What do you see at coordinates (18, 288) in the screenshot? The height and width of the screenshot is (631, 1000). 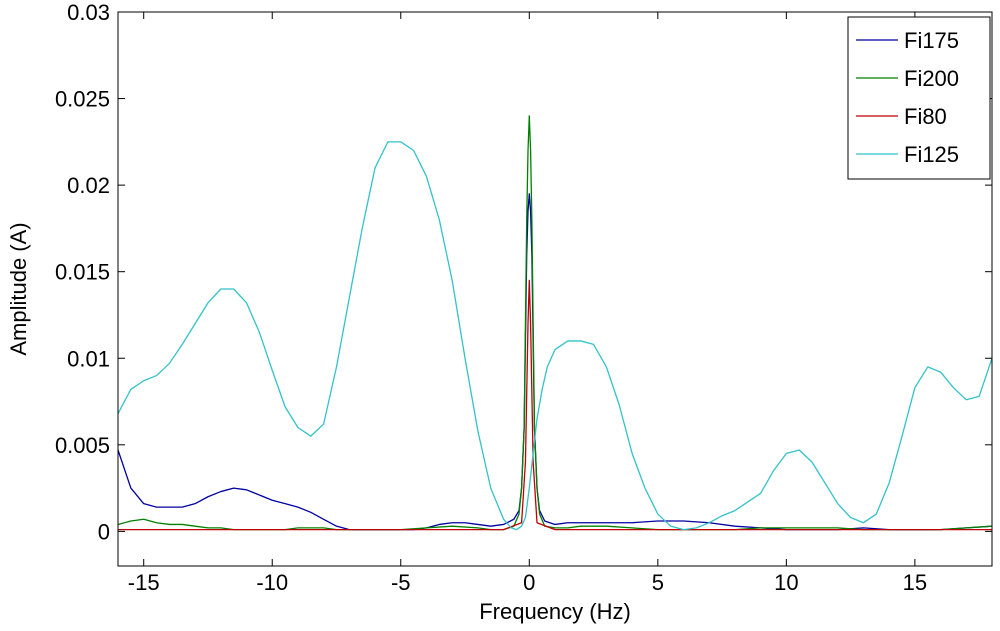 I see `y-axis-label: Amplitude (A)` at bounding box center [18, 288].